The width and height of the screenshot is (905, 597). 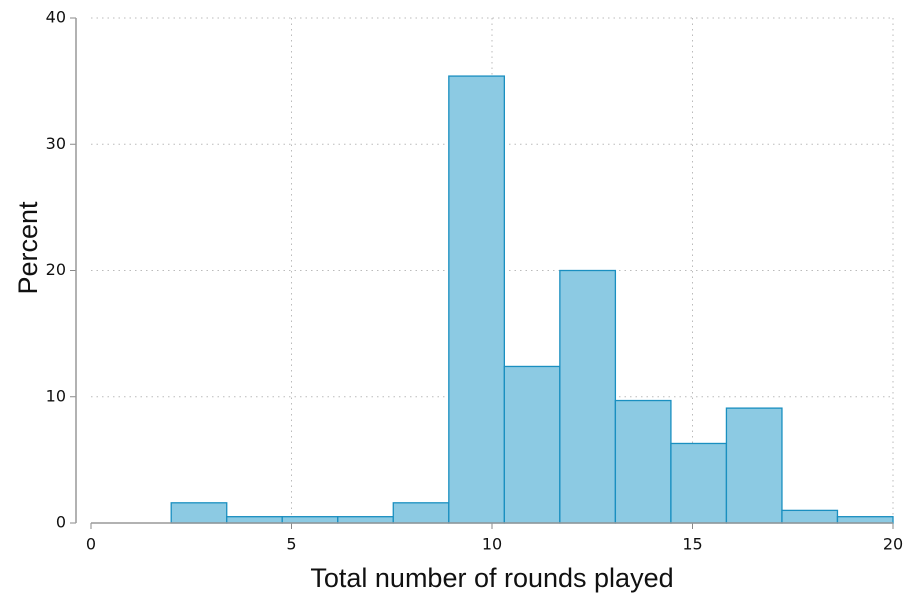 What do you see at coordinates (91, 544) in the screenshot?
I see `x-tick-label: 0` at bounding box center [91, 544].